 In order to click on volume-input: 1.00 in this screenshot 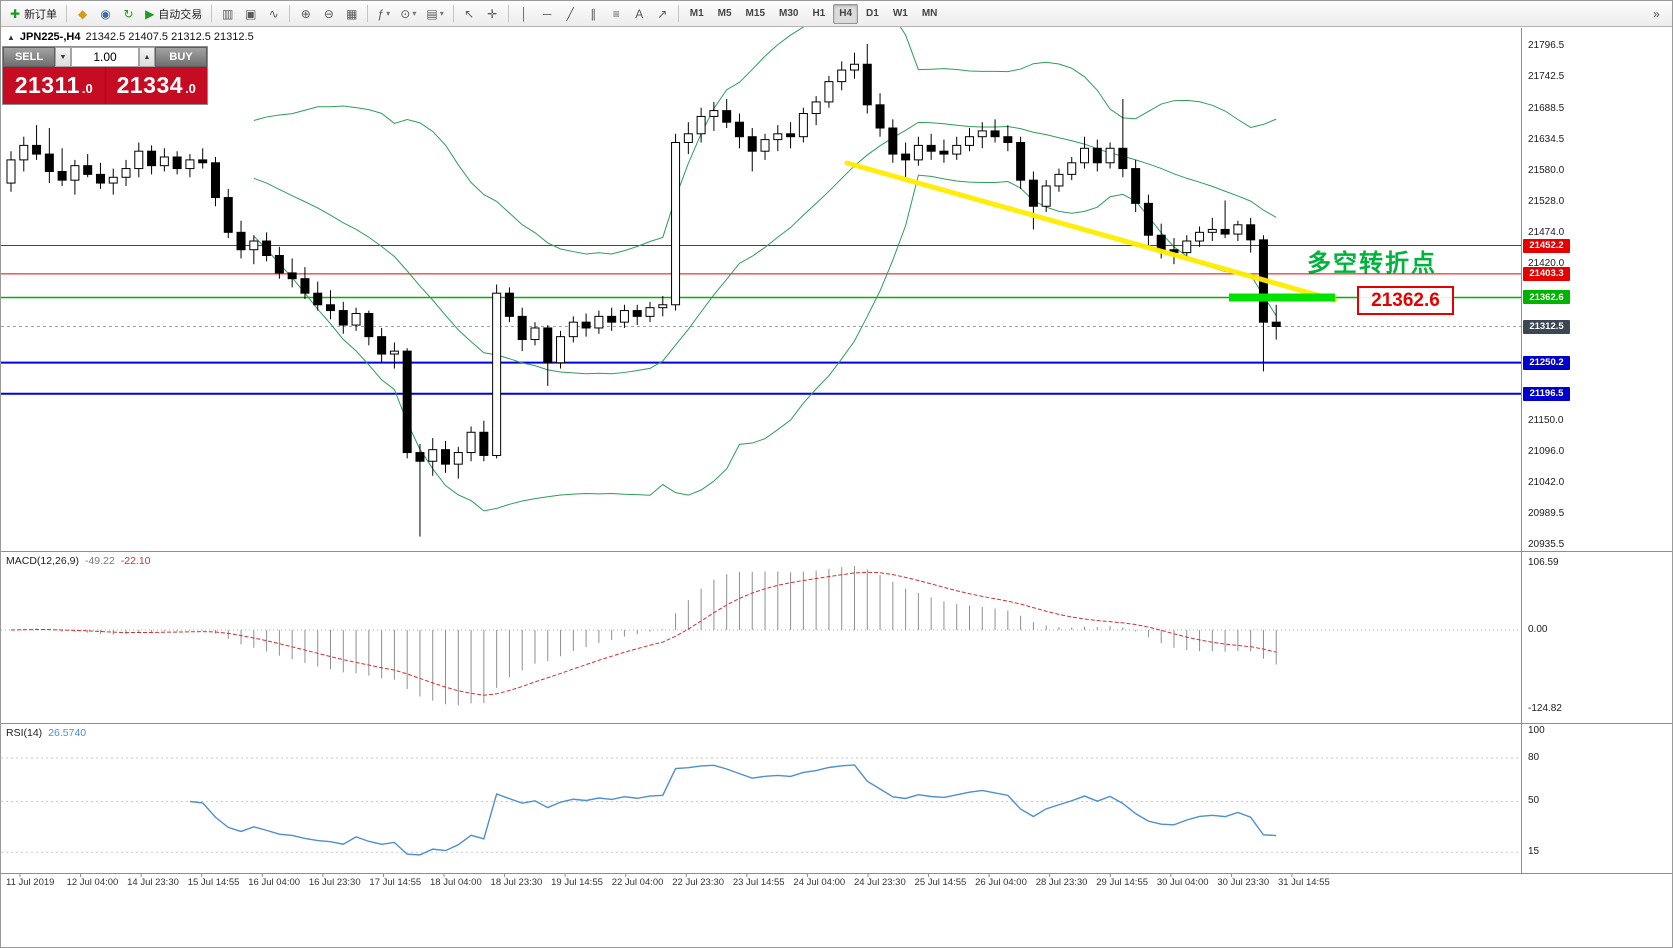, I will do `click(105, 57)`.